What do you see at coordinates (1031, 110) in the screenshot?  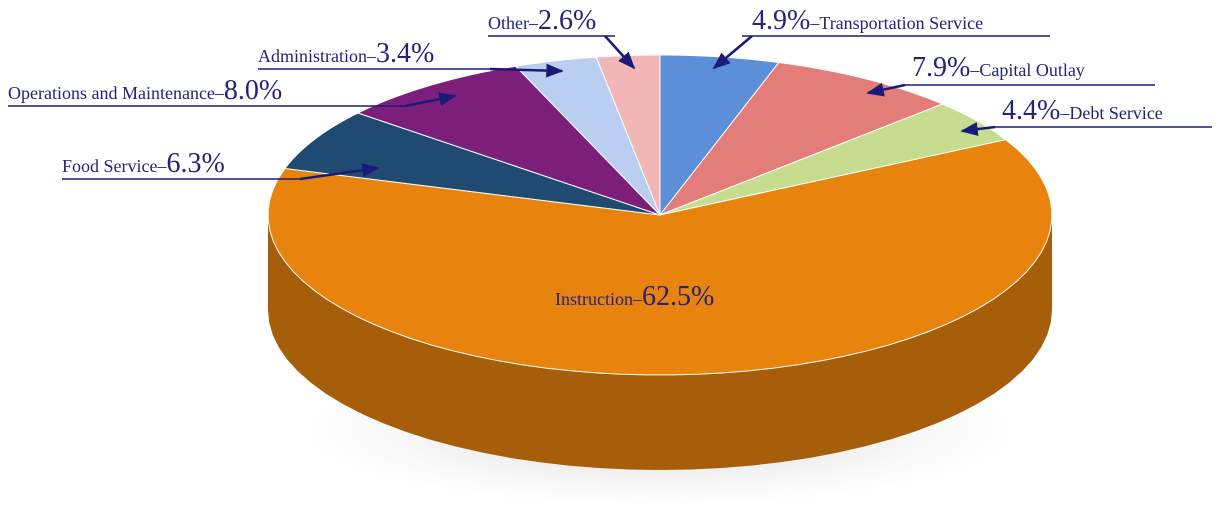 I see `value-label: 4.4%` at bounding box center [1031, 110].